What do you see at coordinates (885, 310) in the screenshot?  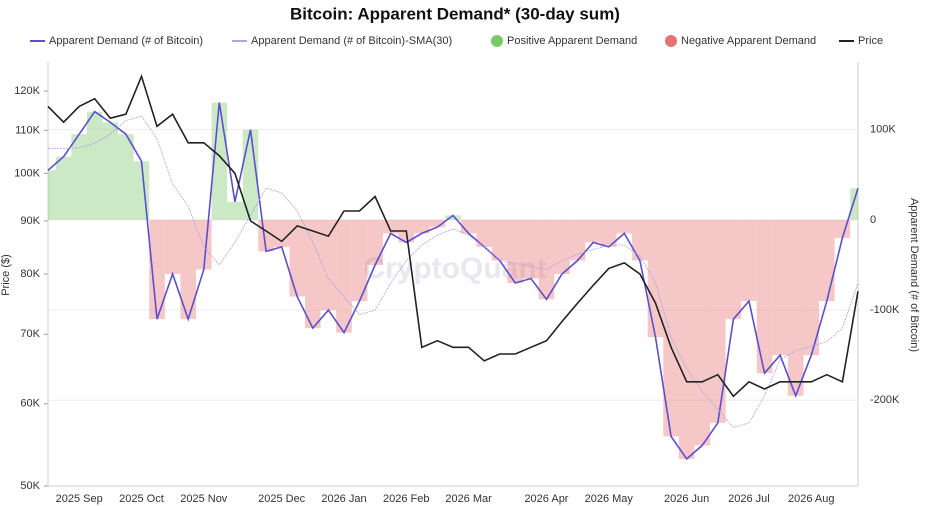 I see `y2-tick-label: -100K` at bounding box center [885, 310].